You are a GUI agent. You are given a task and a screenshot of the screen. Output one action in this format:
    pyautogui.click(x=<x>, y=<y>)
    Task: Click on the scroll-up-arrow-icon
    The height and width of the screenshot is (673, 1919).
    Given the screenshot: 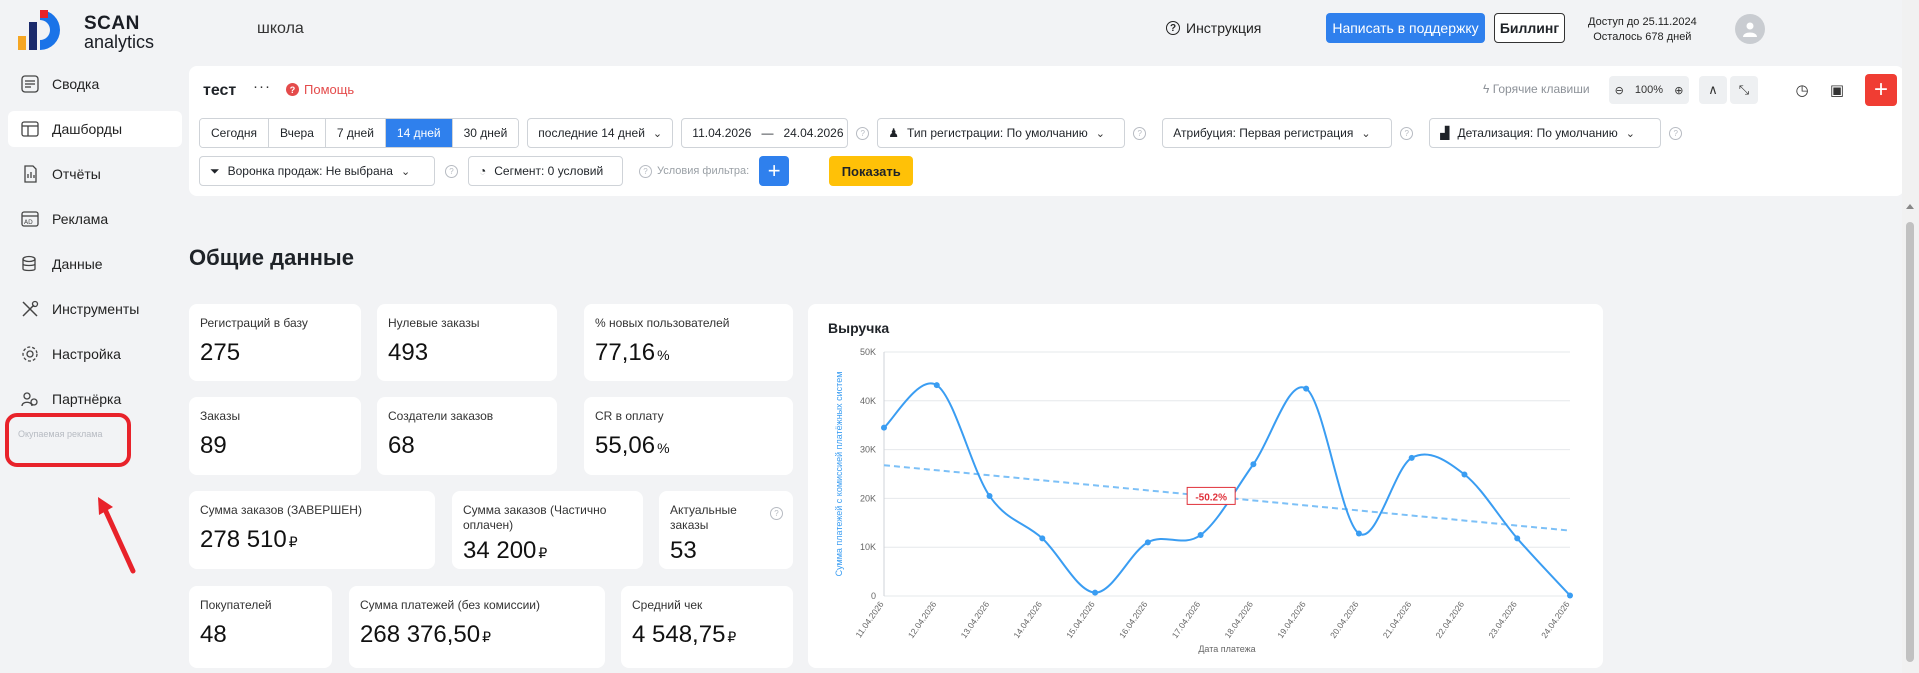 What is the action you would take?
    pyautogui.click(x=1910, y=206)
    